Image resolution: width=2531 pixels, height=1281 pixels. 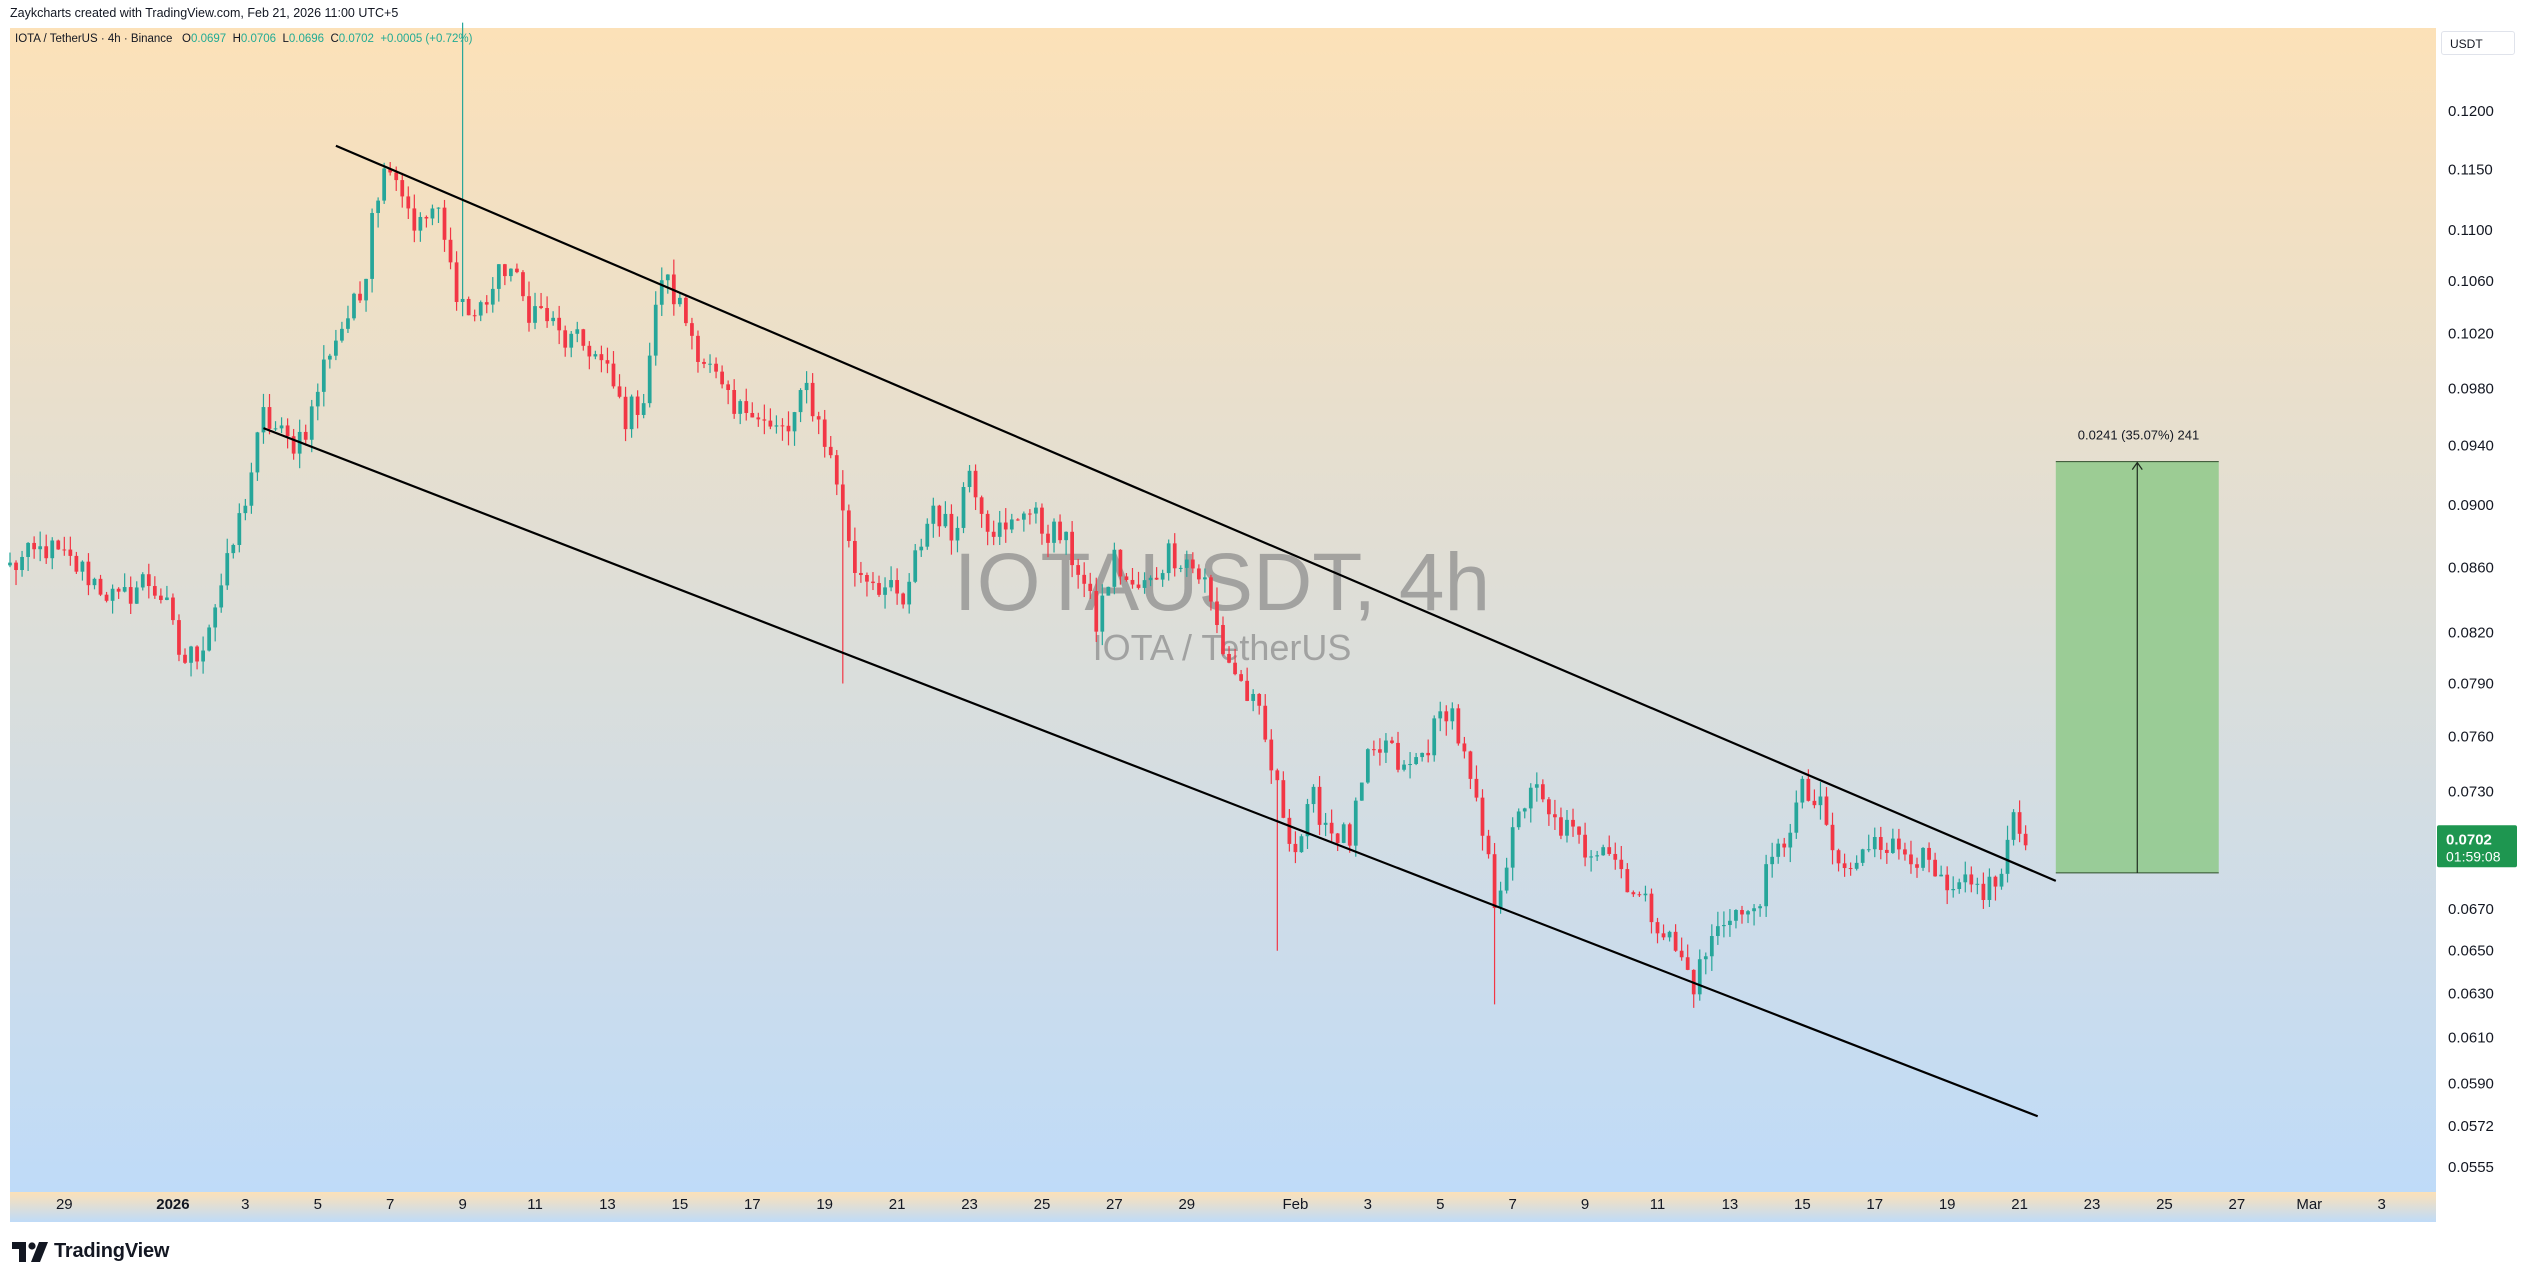 I want to click on time-tick-label: 27, so click(x=2237, y=1204).